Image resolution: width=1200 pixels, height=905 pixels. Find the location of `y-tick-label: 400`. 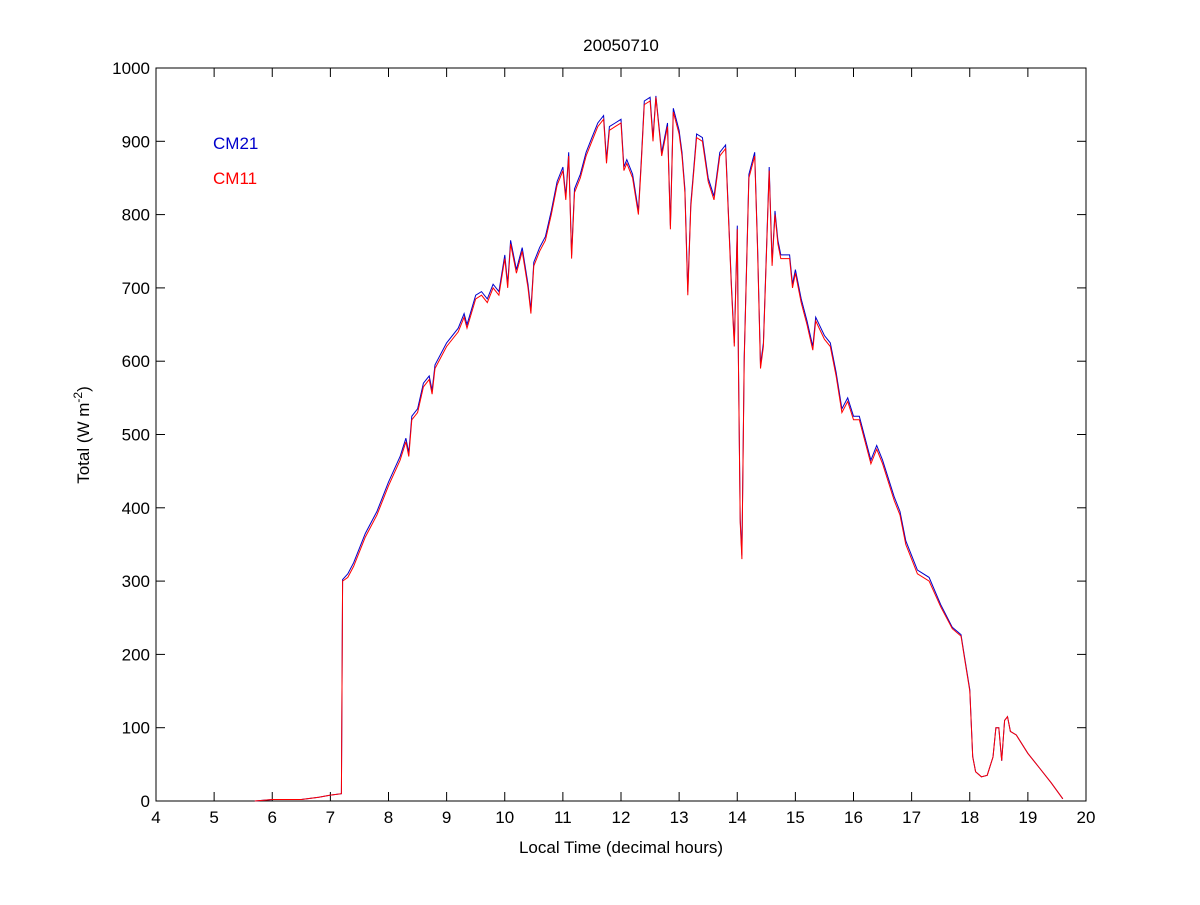

y-tick-label: 400 is located at coordinates (136, 508).